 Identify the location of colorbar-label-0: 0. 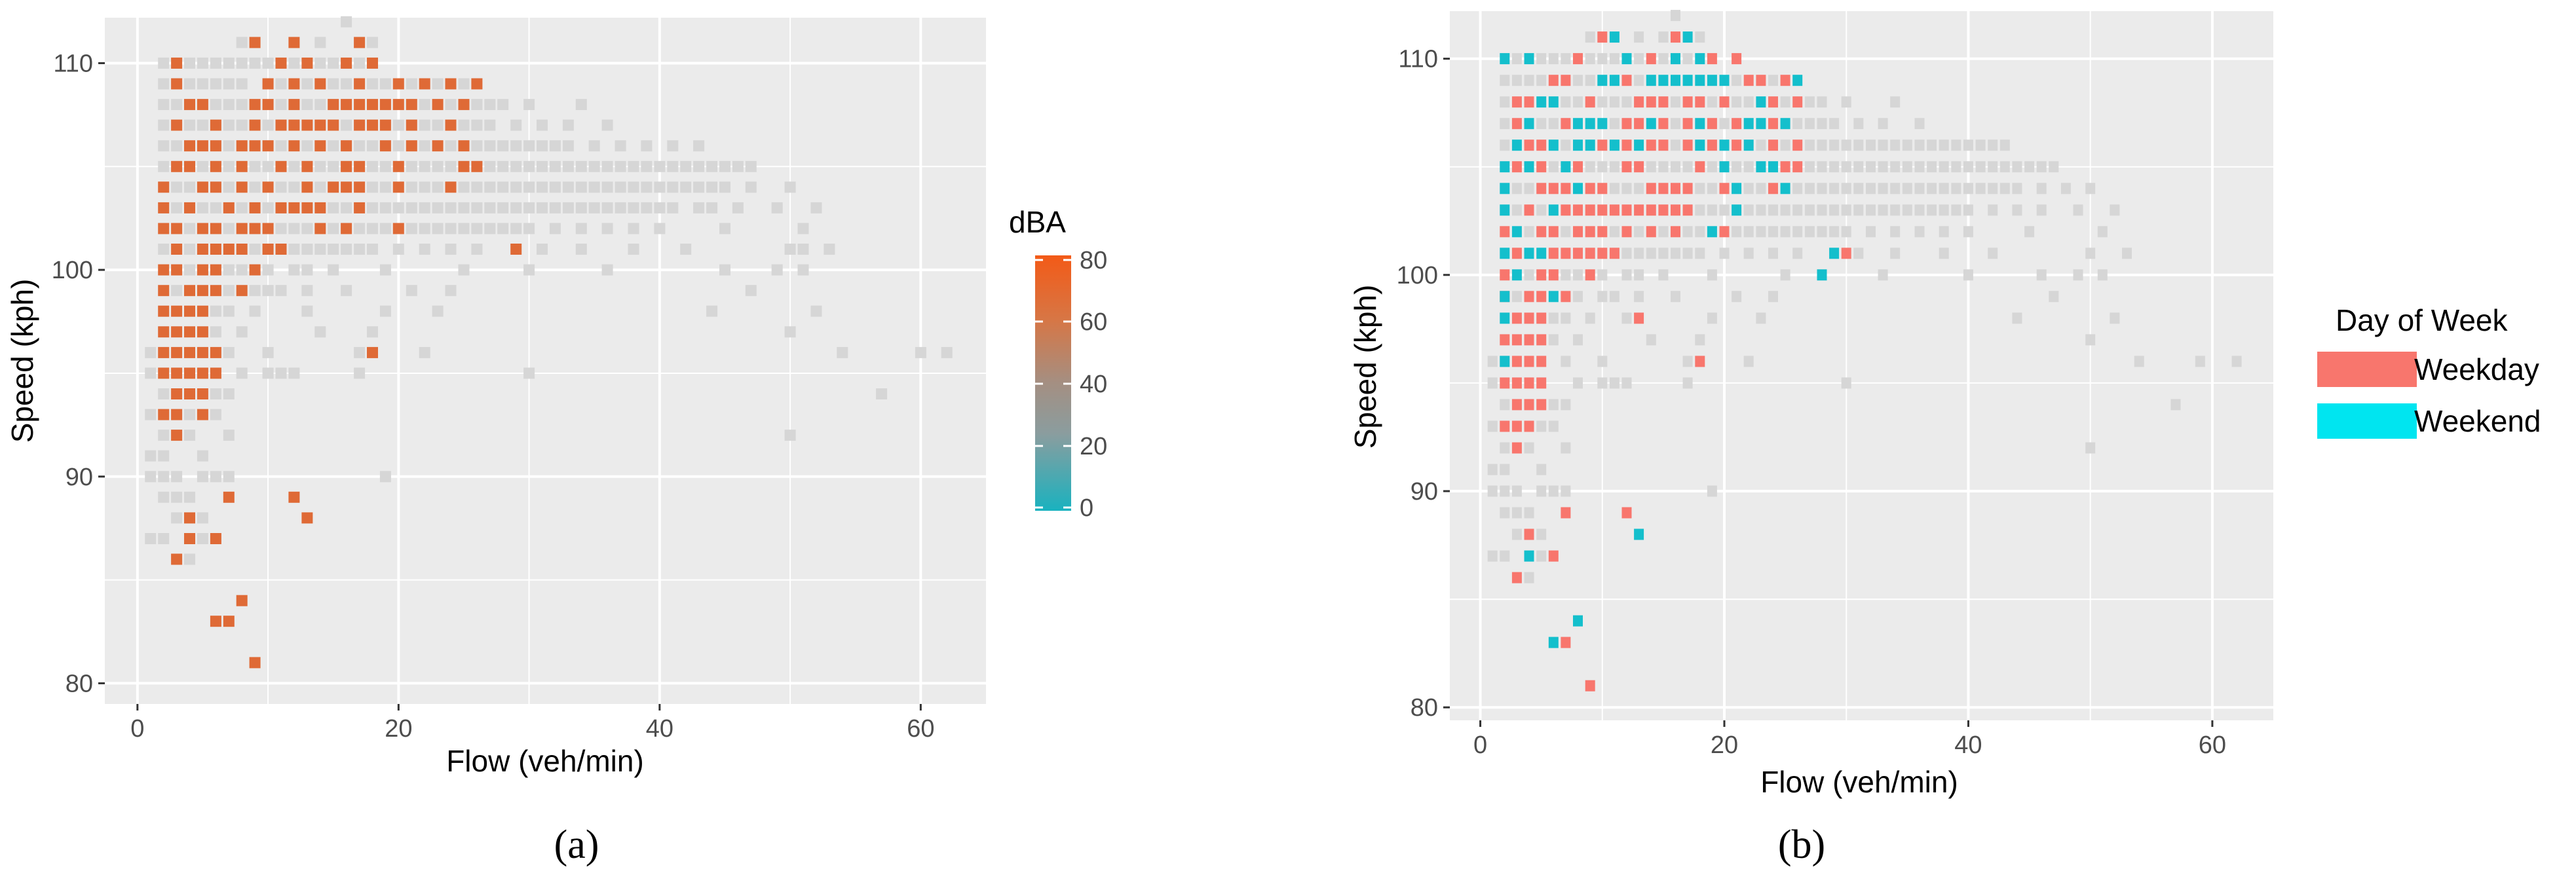
(1086, 508).